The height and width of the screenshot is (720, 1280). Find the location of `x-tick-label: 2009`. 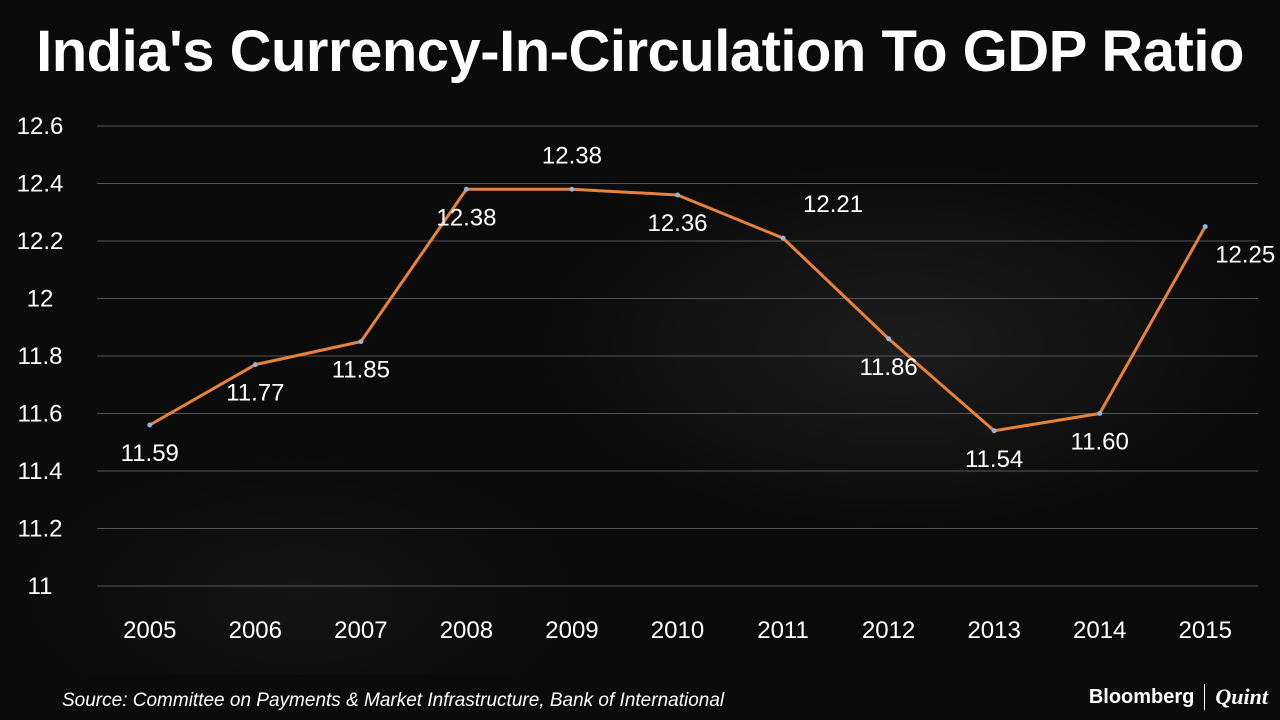

x-tick-label: 2009 is located at coordinates (571, 630).